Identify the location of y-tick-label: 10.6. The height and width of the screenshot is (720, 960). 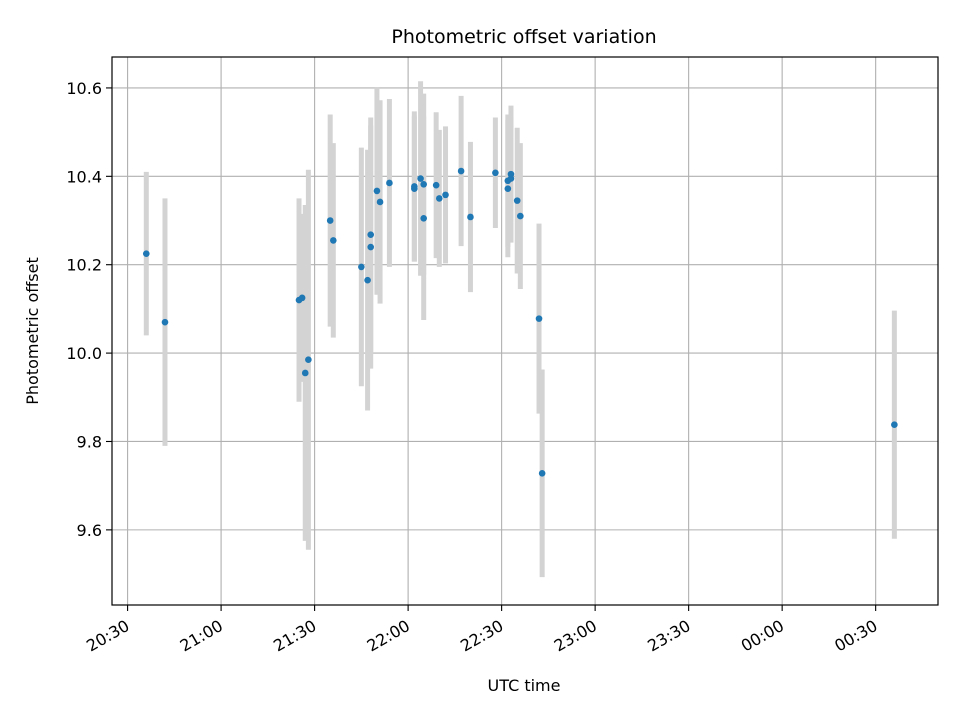
(84, 88).